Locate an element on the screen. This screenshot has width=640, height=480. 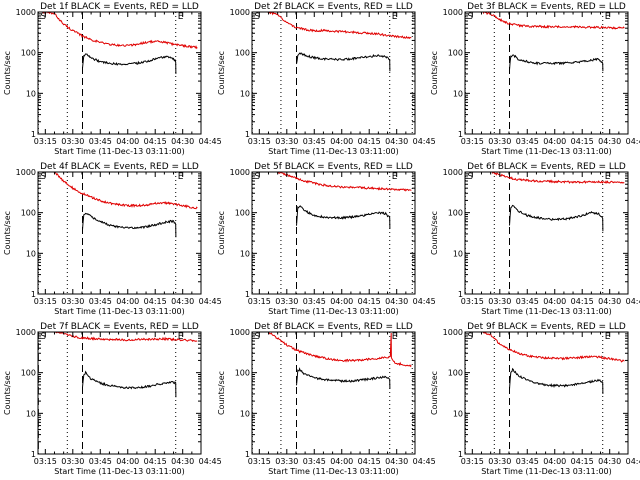
panel-title: Det 1f BLACK = Events, RED = LLD is located at coordinates (119, 7).